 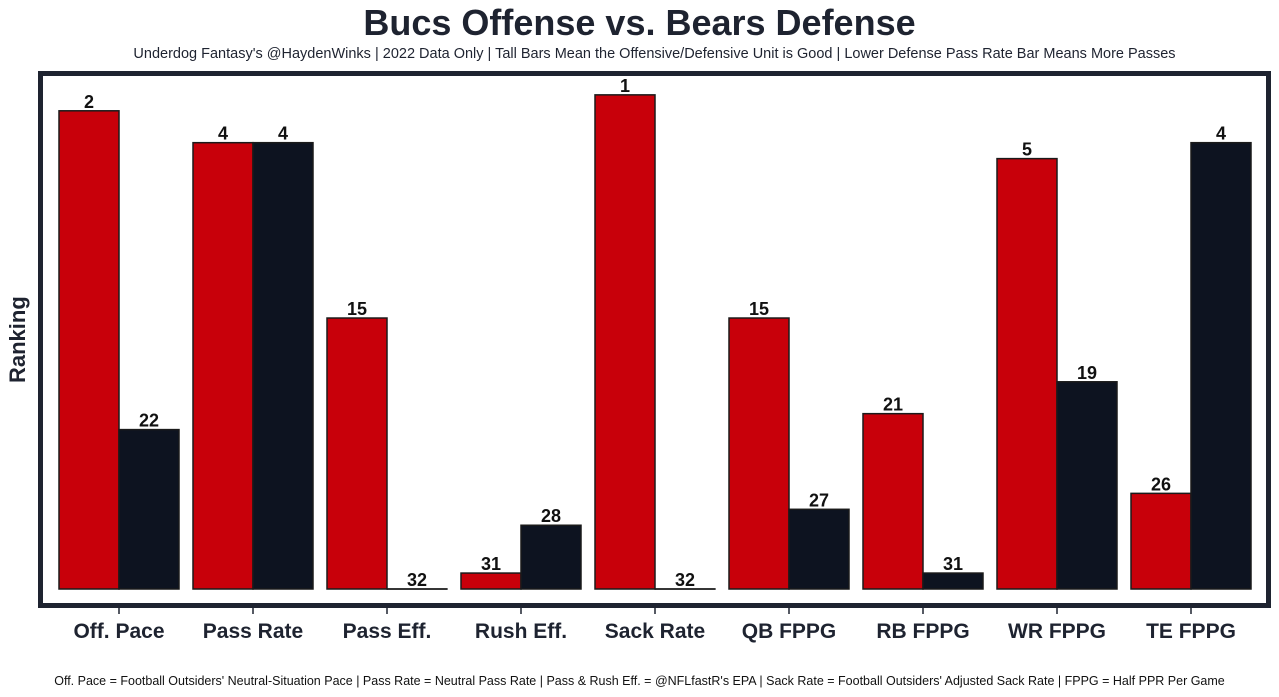 I want to click on x-tick-label: RB FPPG, so click(x=922, y=631).